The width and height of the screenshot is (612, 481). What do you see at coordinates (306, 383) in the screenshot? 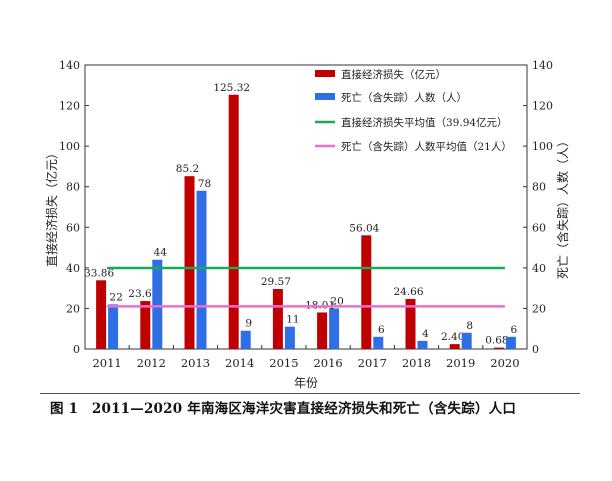
I see `x-axis-title: 年份` at bounding box center [306, 383].